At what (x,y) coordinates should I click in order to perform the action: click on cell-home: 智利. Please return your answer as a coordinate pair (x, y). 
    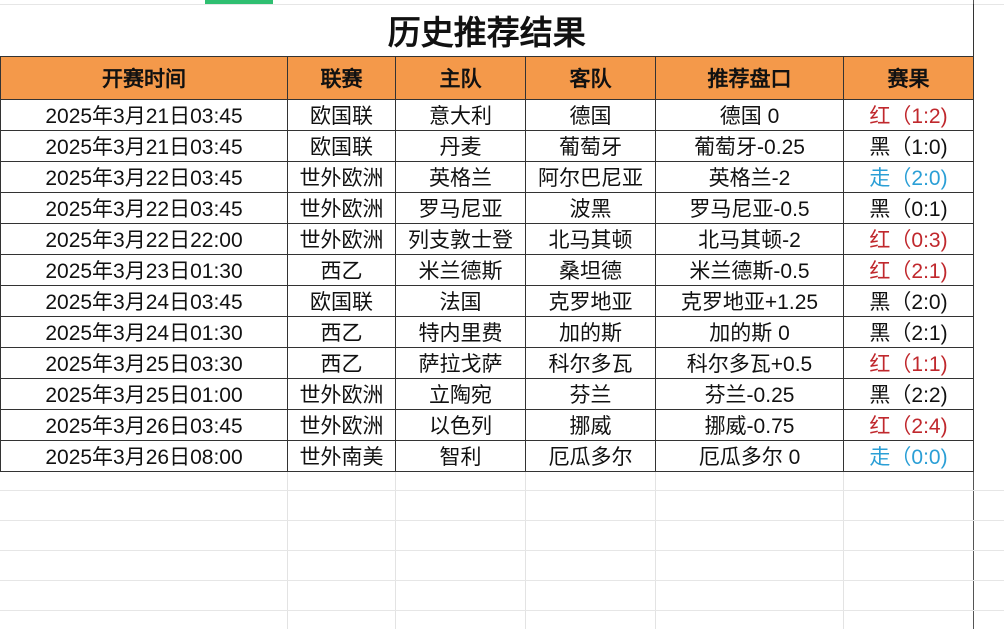
    Looking at the image, I should click on (460, 456).